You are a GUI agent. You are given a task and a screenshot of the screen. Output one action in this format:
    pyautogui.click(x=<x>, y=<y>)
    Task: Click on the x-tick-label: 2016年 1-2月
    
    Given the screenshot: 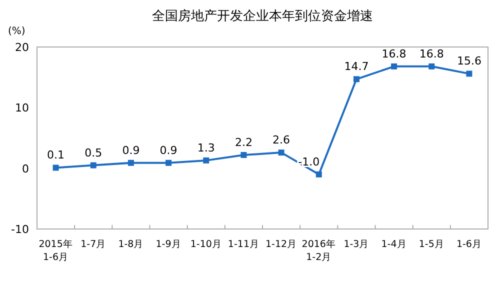 What is the action you would take?
    pyautogui.click(x=319, y=250)
    